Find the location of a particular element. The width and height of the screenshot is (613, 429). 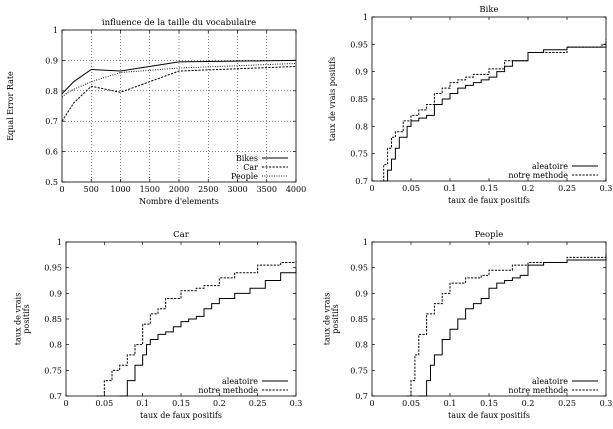

y-axis-label: taux de vrais positifs is located at coordinates (332, 99).